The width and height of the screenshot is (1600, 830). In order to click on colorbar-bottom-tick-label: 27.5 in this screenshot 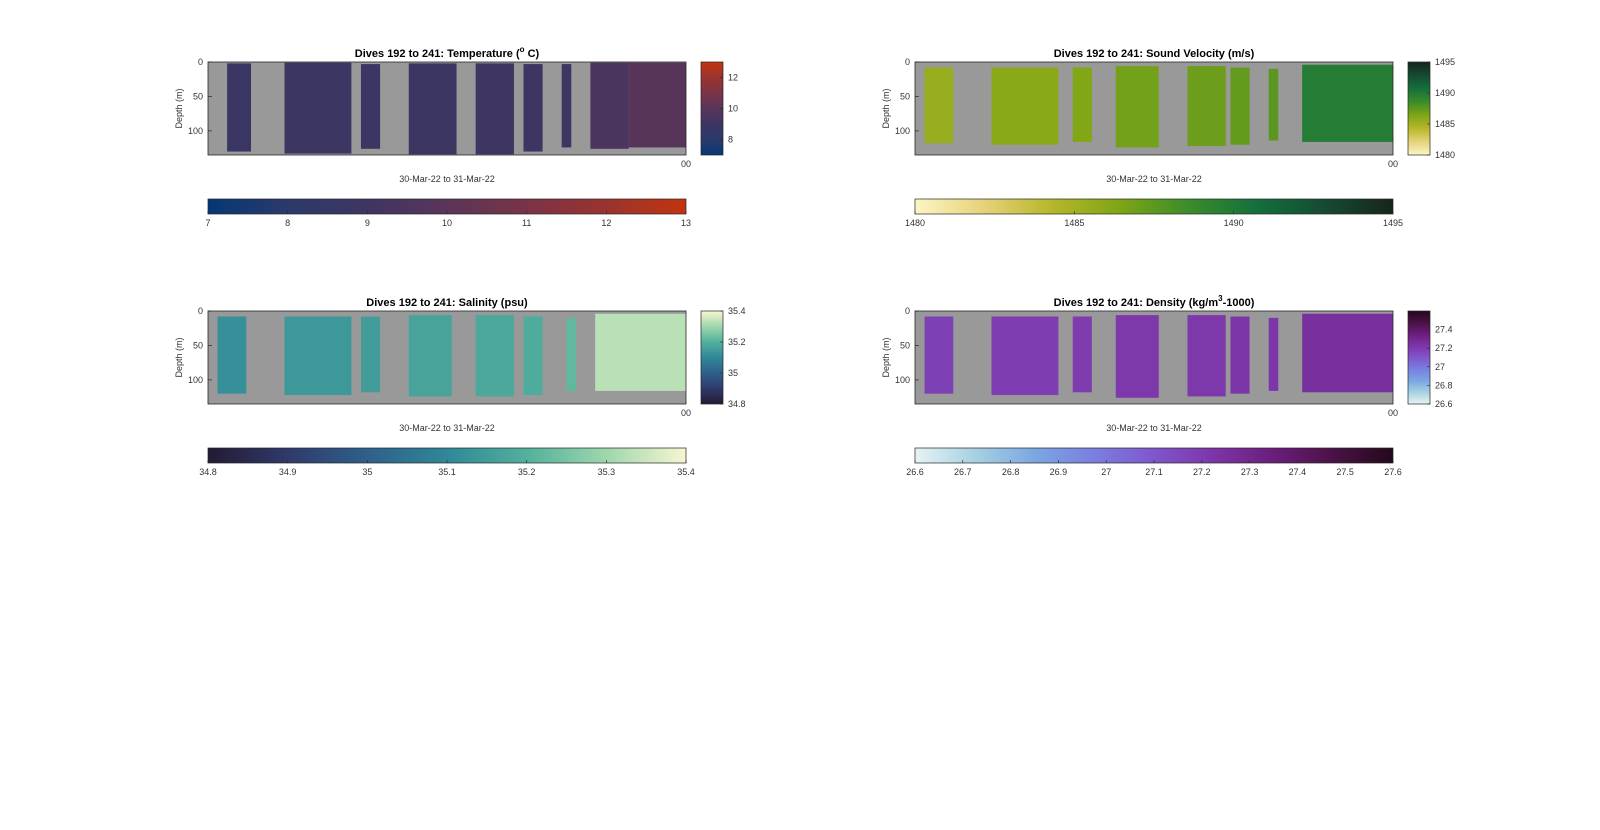, I will do `click(1345, 472)`.